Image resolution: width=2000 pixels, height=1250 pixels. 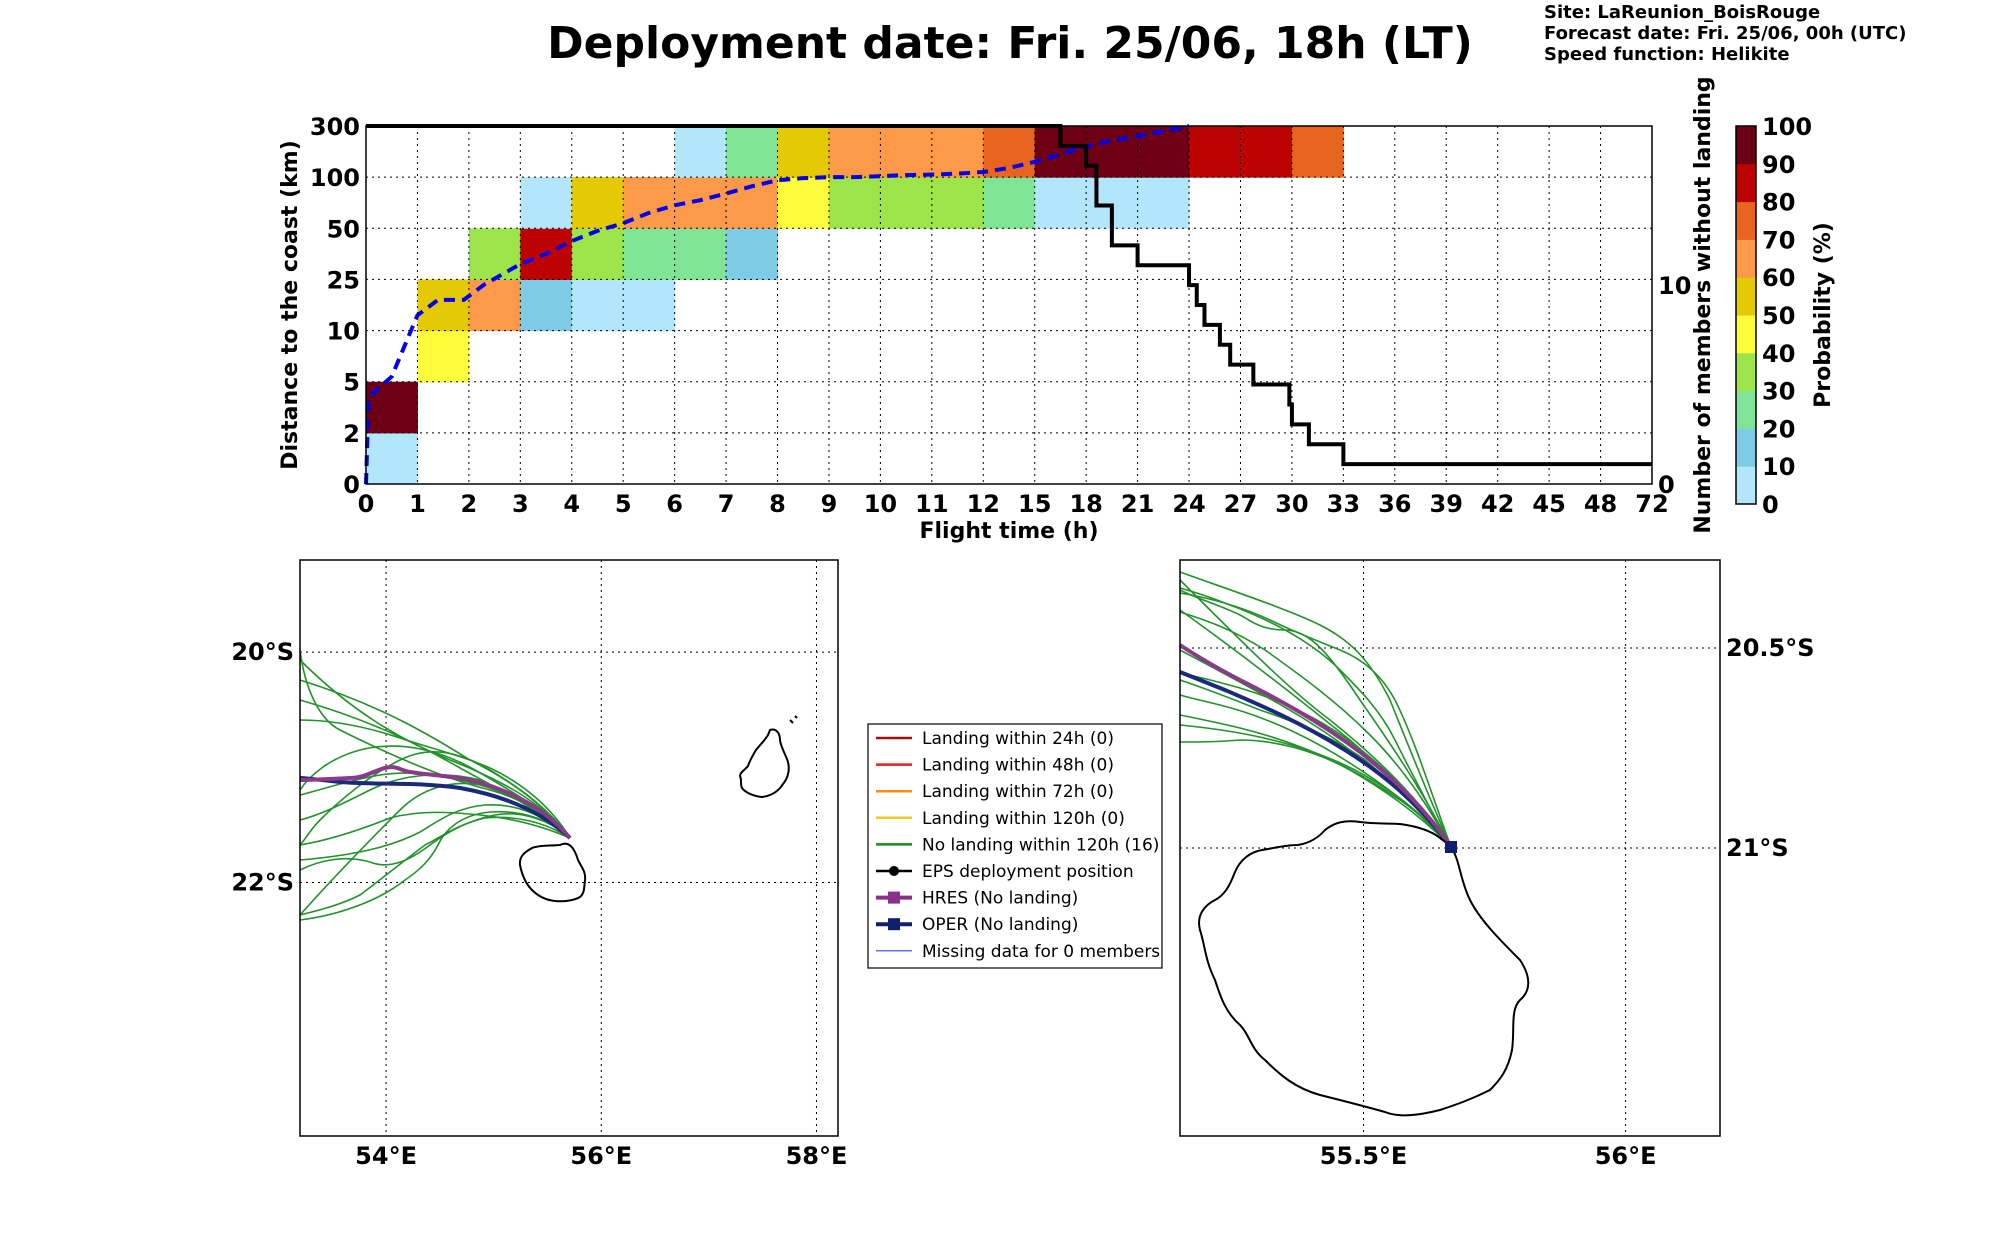 What do you see at coordinates (1757, 848) in the screenshot?
I see `map-y-tick-label: 21°S` at bounding box center [1757, 848].